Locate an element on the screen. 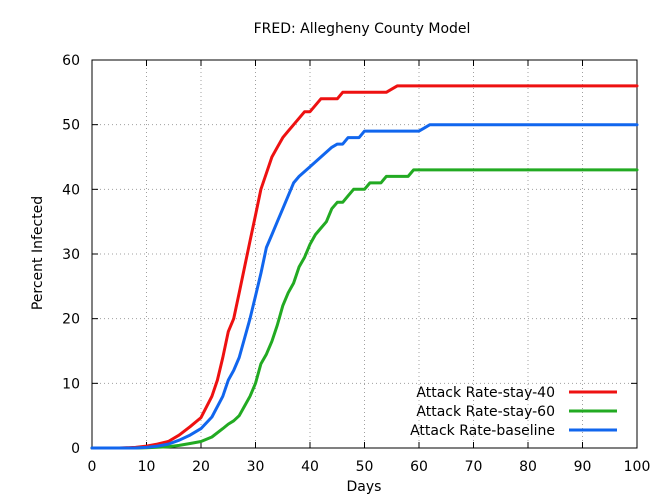 This screenshot has width=669, height=502. x-tick-label: 90 is located at coordinates (583, 467).